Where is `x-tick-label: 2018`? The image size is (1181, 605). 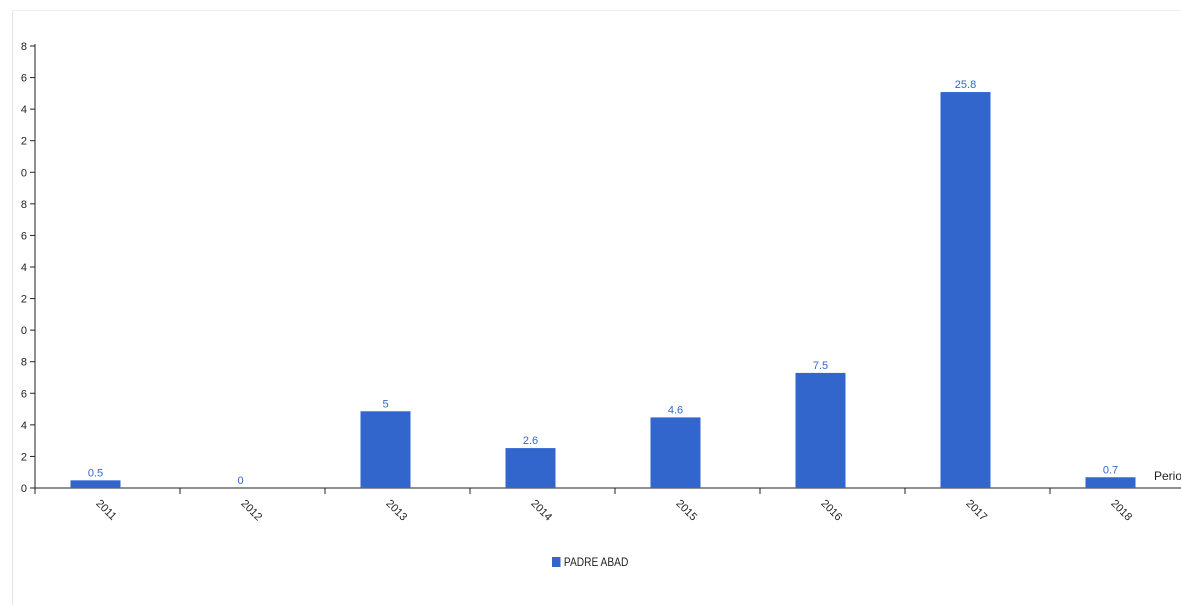
x-tick-label: 2018 is located at coordinates (1121, 511).